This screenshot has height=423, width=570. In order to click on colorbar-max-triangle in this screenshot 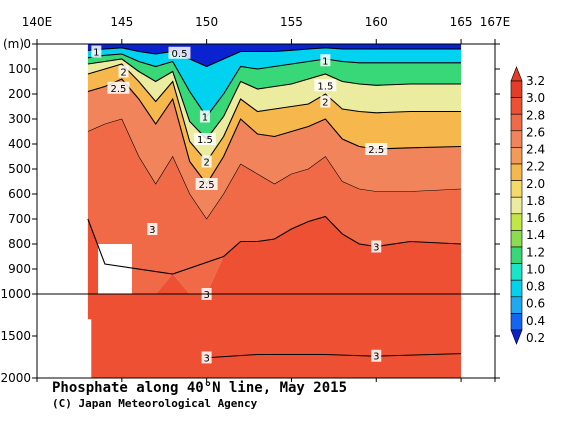, I will do `click(516, 74)`.